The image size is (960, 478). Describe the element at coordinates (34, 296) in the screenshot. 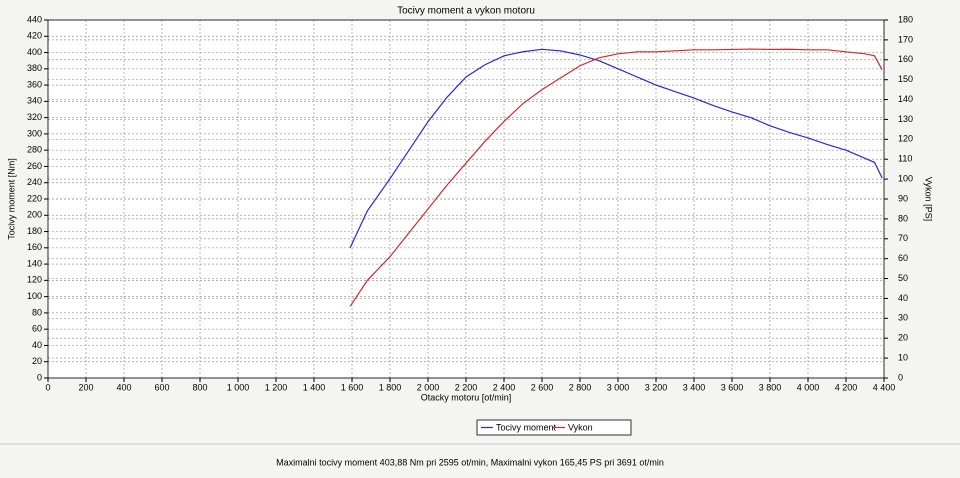

I see `y-tick-label: 100` at that location.